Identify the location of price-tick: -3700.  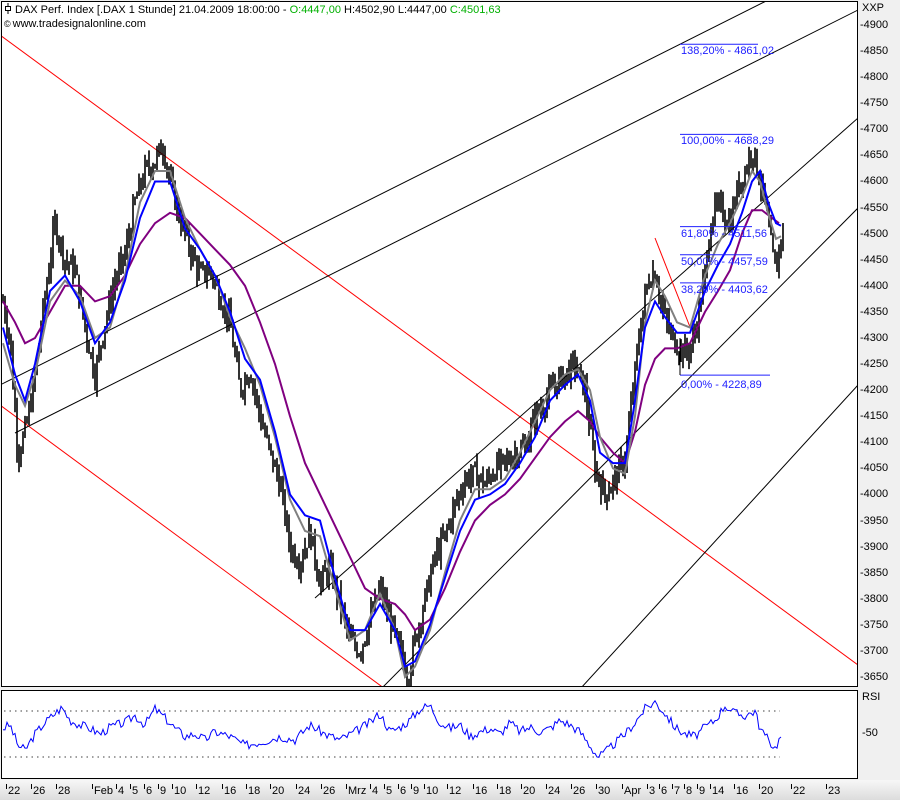
(874, 651).